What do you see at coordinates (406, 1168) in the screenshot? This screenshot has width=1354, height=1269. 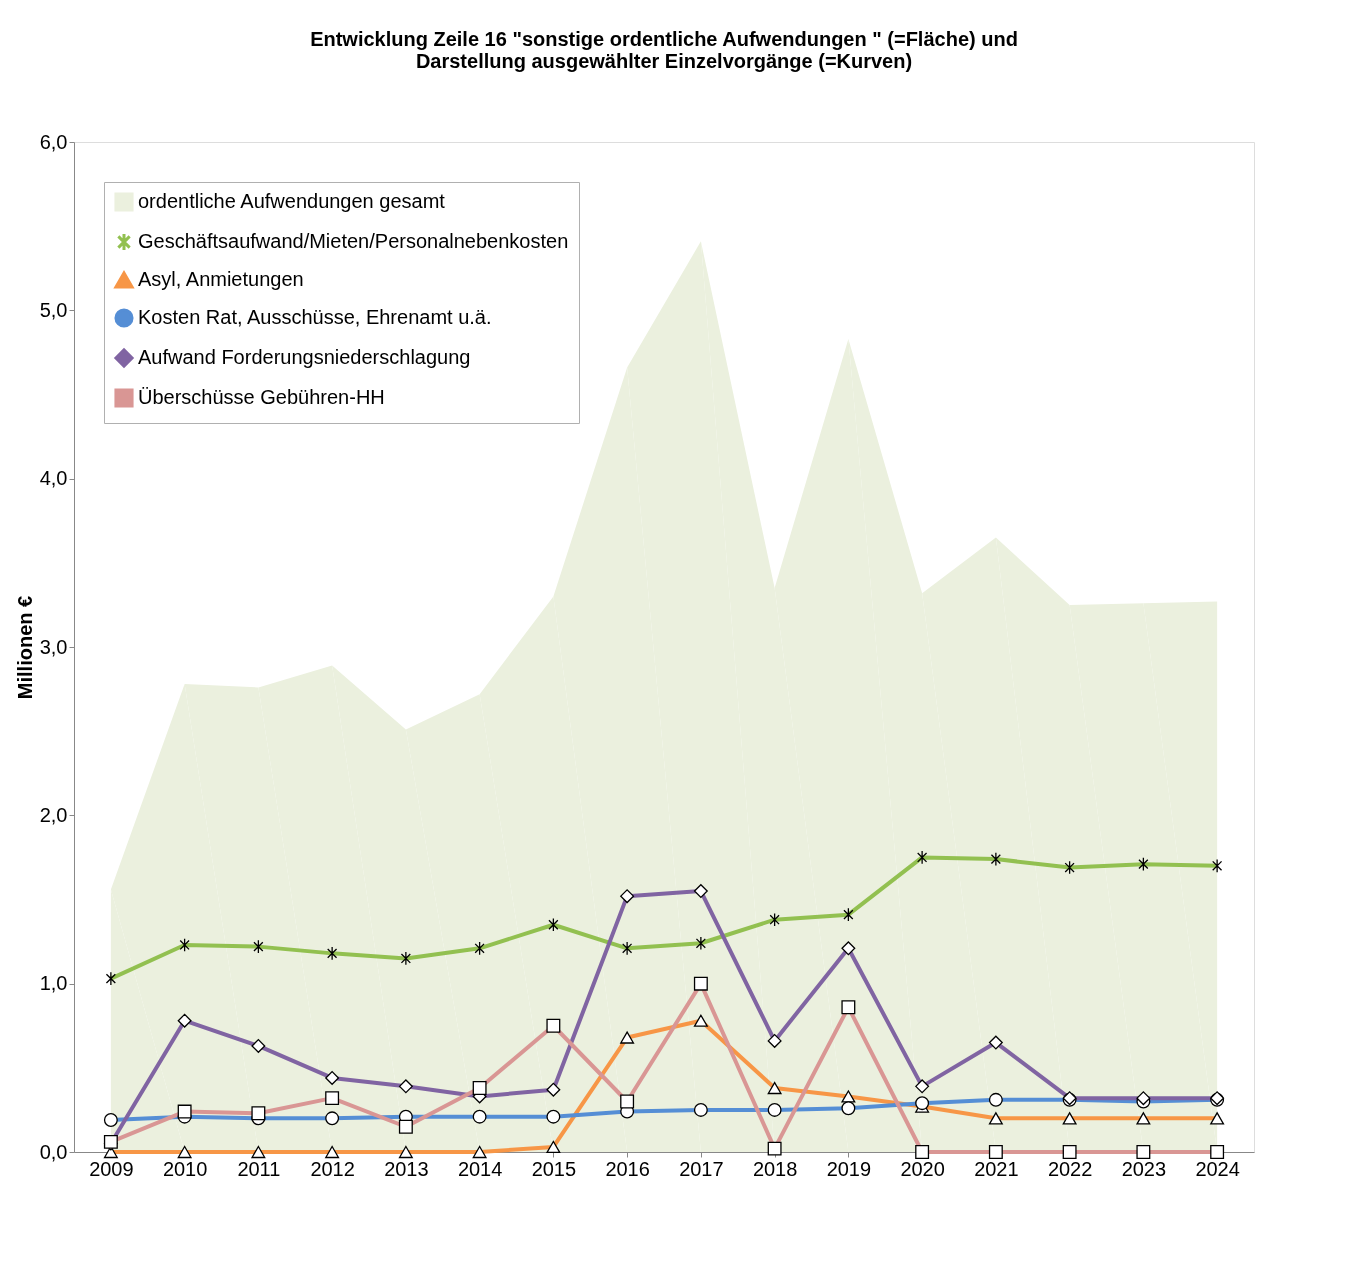 I see `x-tick-label: 2013` at bounding box center [406, 1168].